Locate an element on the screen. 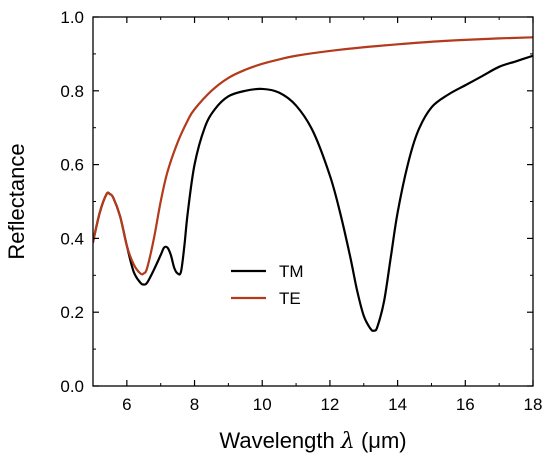 The height and width of the screenshot is (464, 550). y-tick-label: 0.6 is located at coordinates (72, 165).